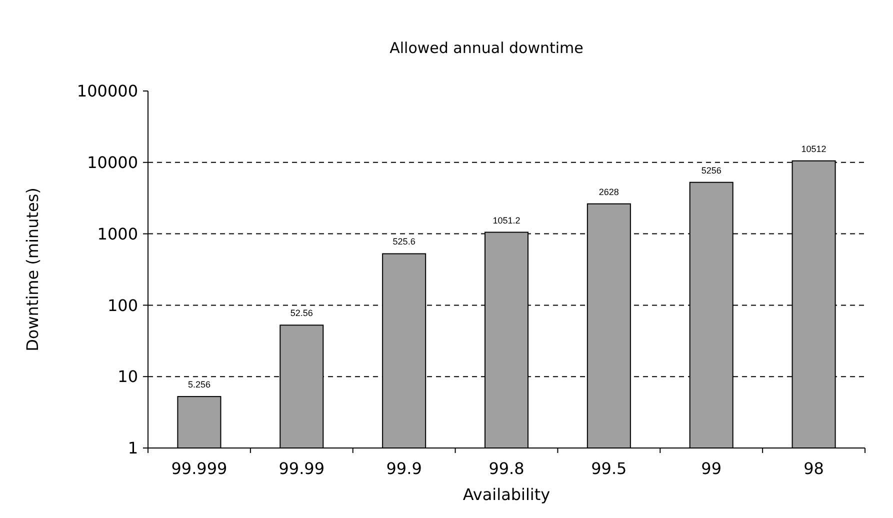 This screenshot has width=893, height=518. Describe the element at coordinates (711, 468) in the screenshot. I see `x-tick-label: 99` at that location.